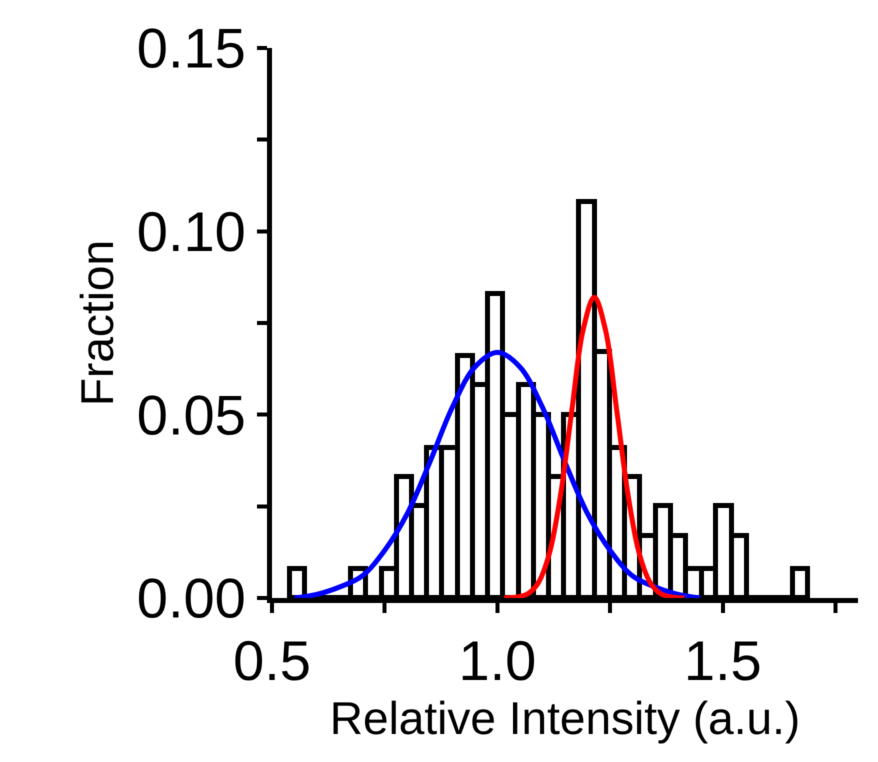 The image size is (878, 762). What do you see at coordinates (191, 231) in the screenshot?
I see `y-tick-label: 0.10` at bounding box center [191, 231].